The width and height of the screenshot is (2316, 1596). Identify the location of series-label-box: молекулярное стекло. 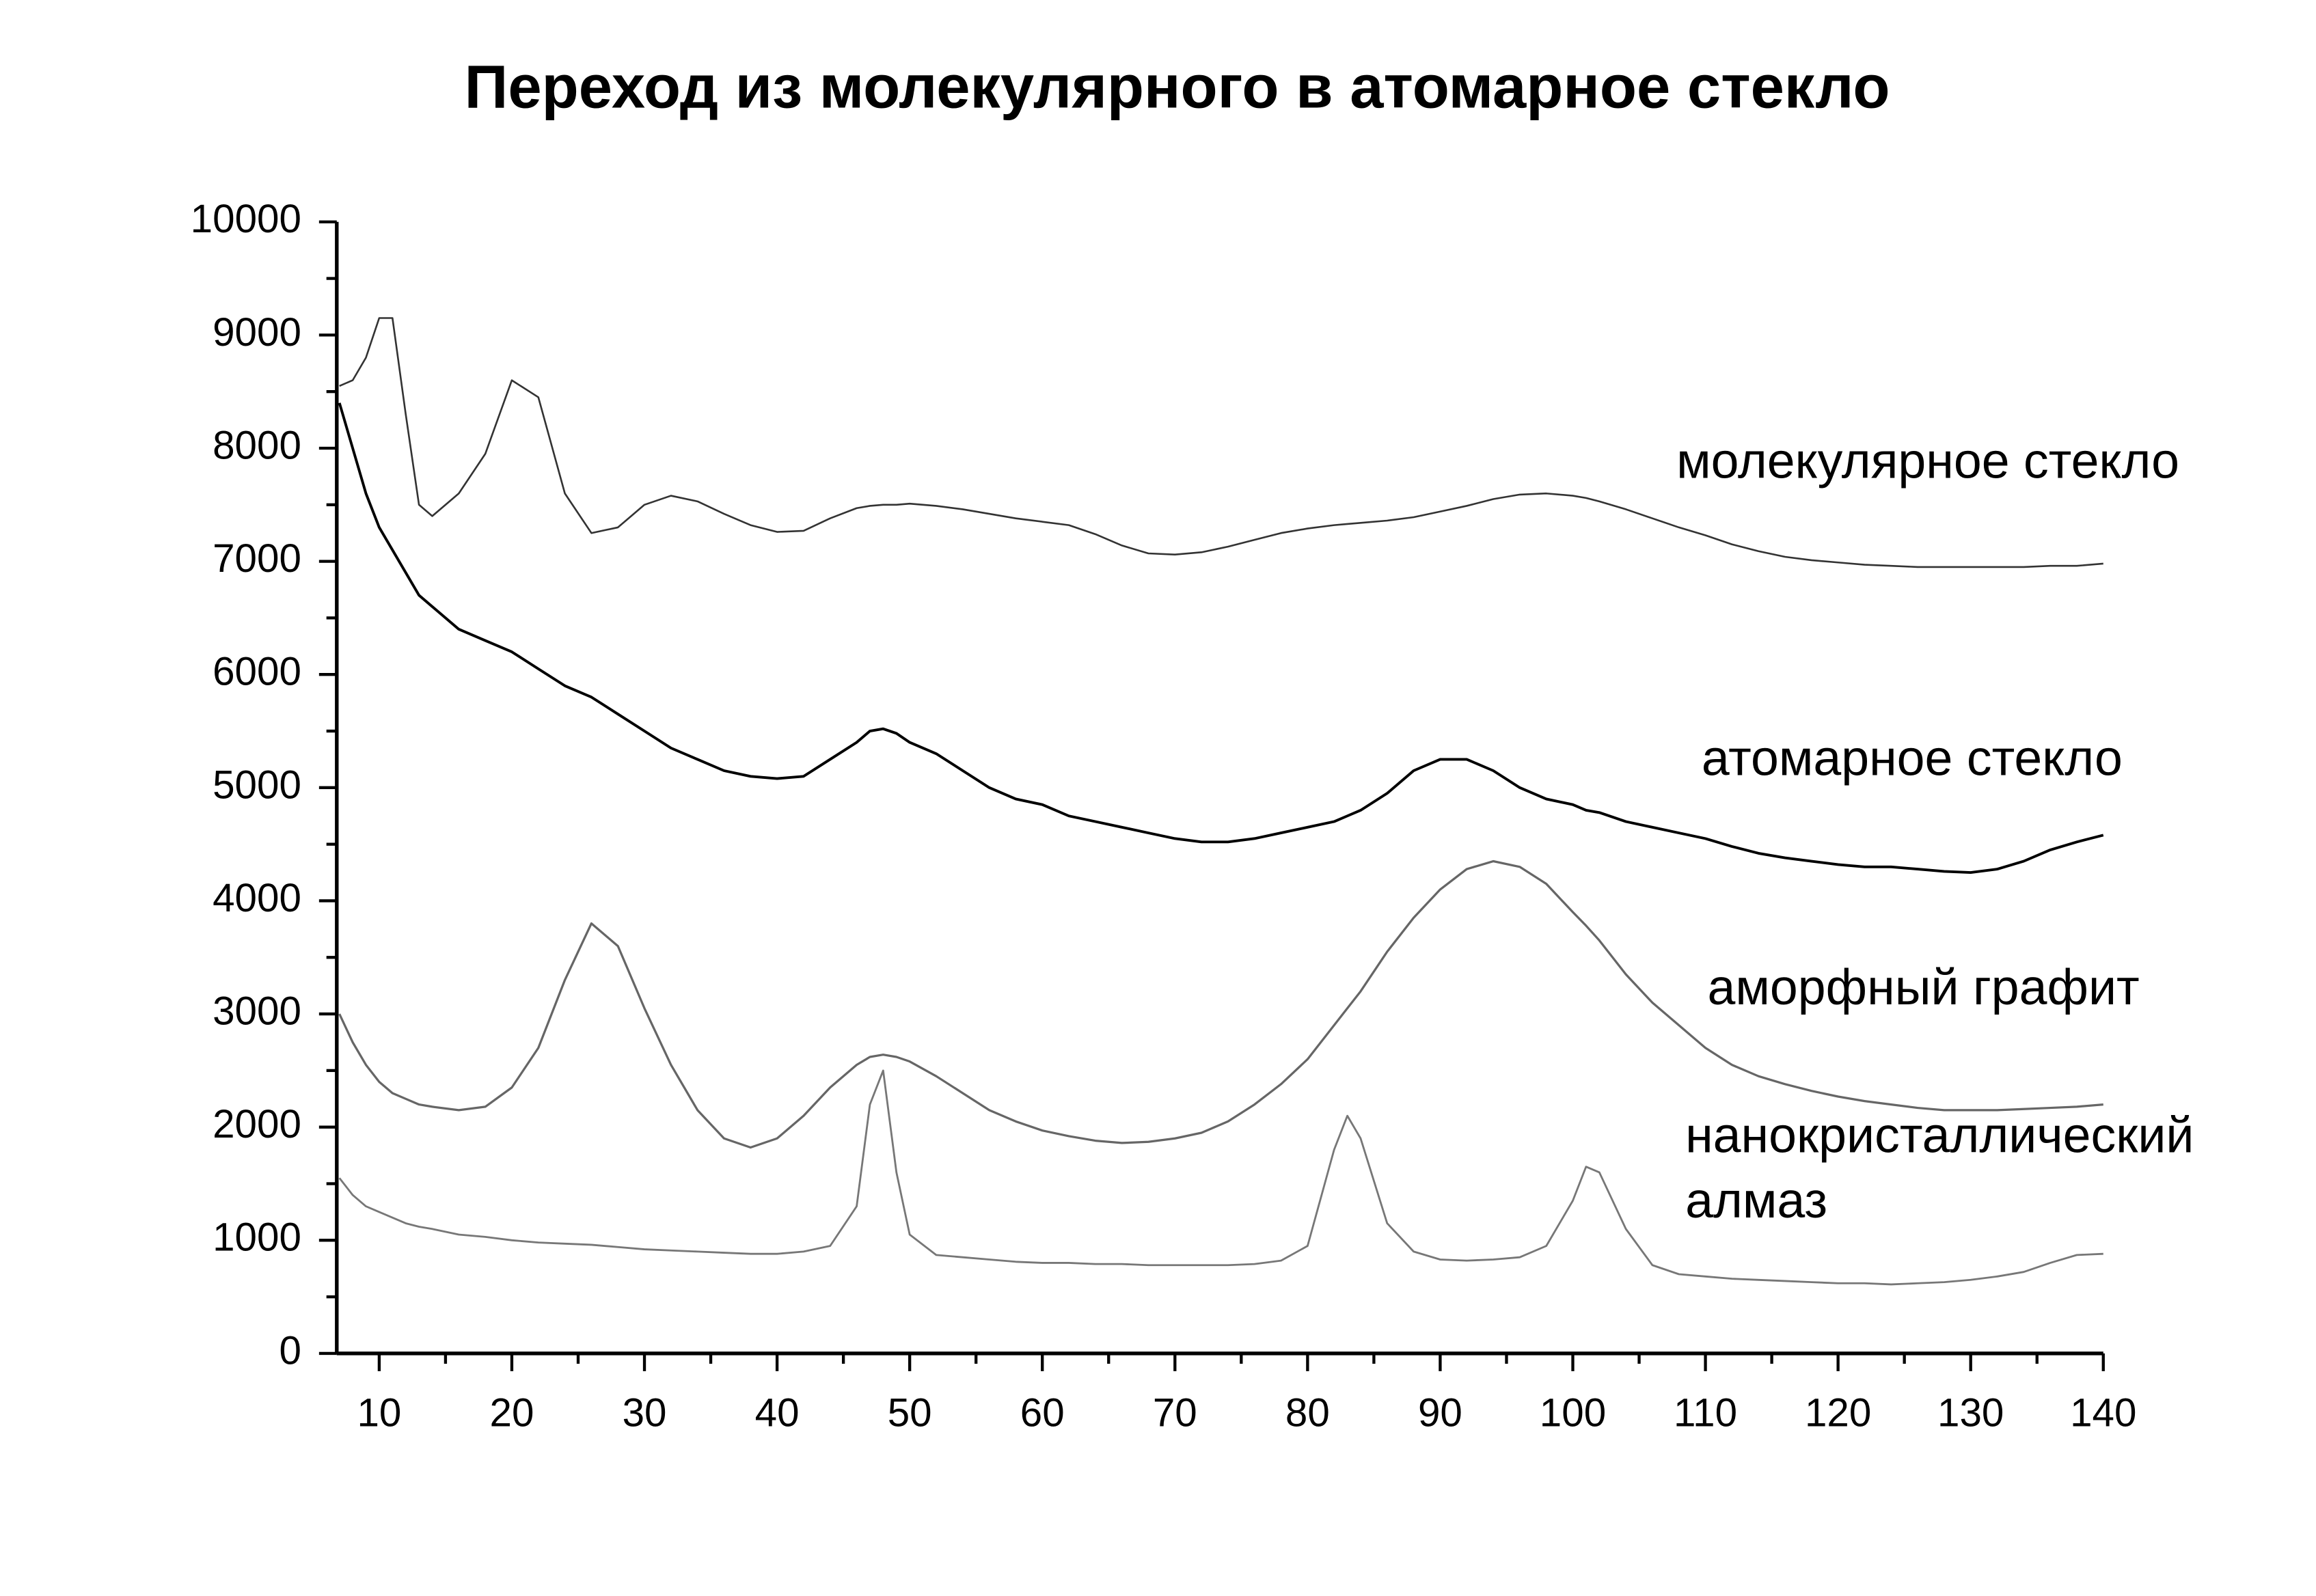
(1928, 461).